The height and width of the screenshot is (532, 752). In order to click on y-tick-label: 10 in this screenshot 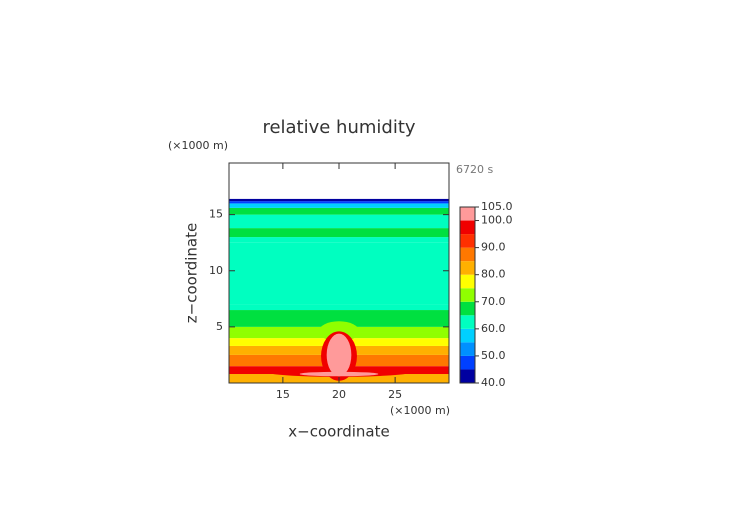, I will do `click(216, 270)`.